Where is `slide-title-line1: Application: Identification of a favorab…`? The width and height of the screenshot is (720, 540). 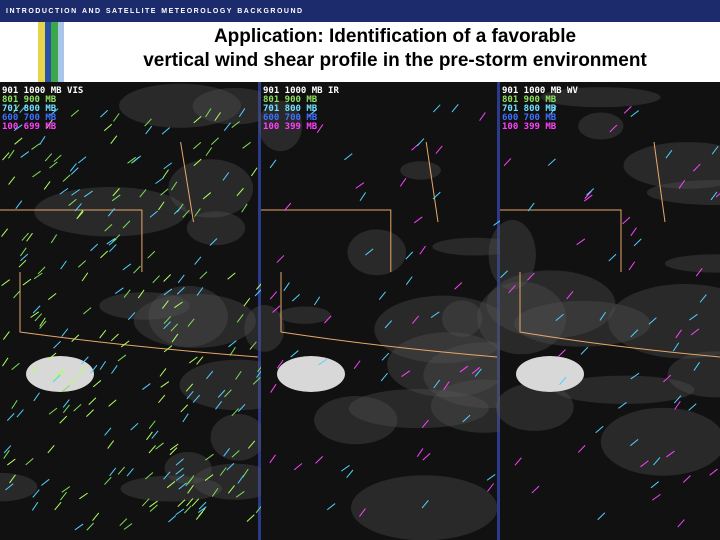
slide-title-line1: Application: Identification of a favorab… is located at coordinates (395, 36).